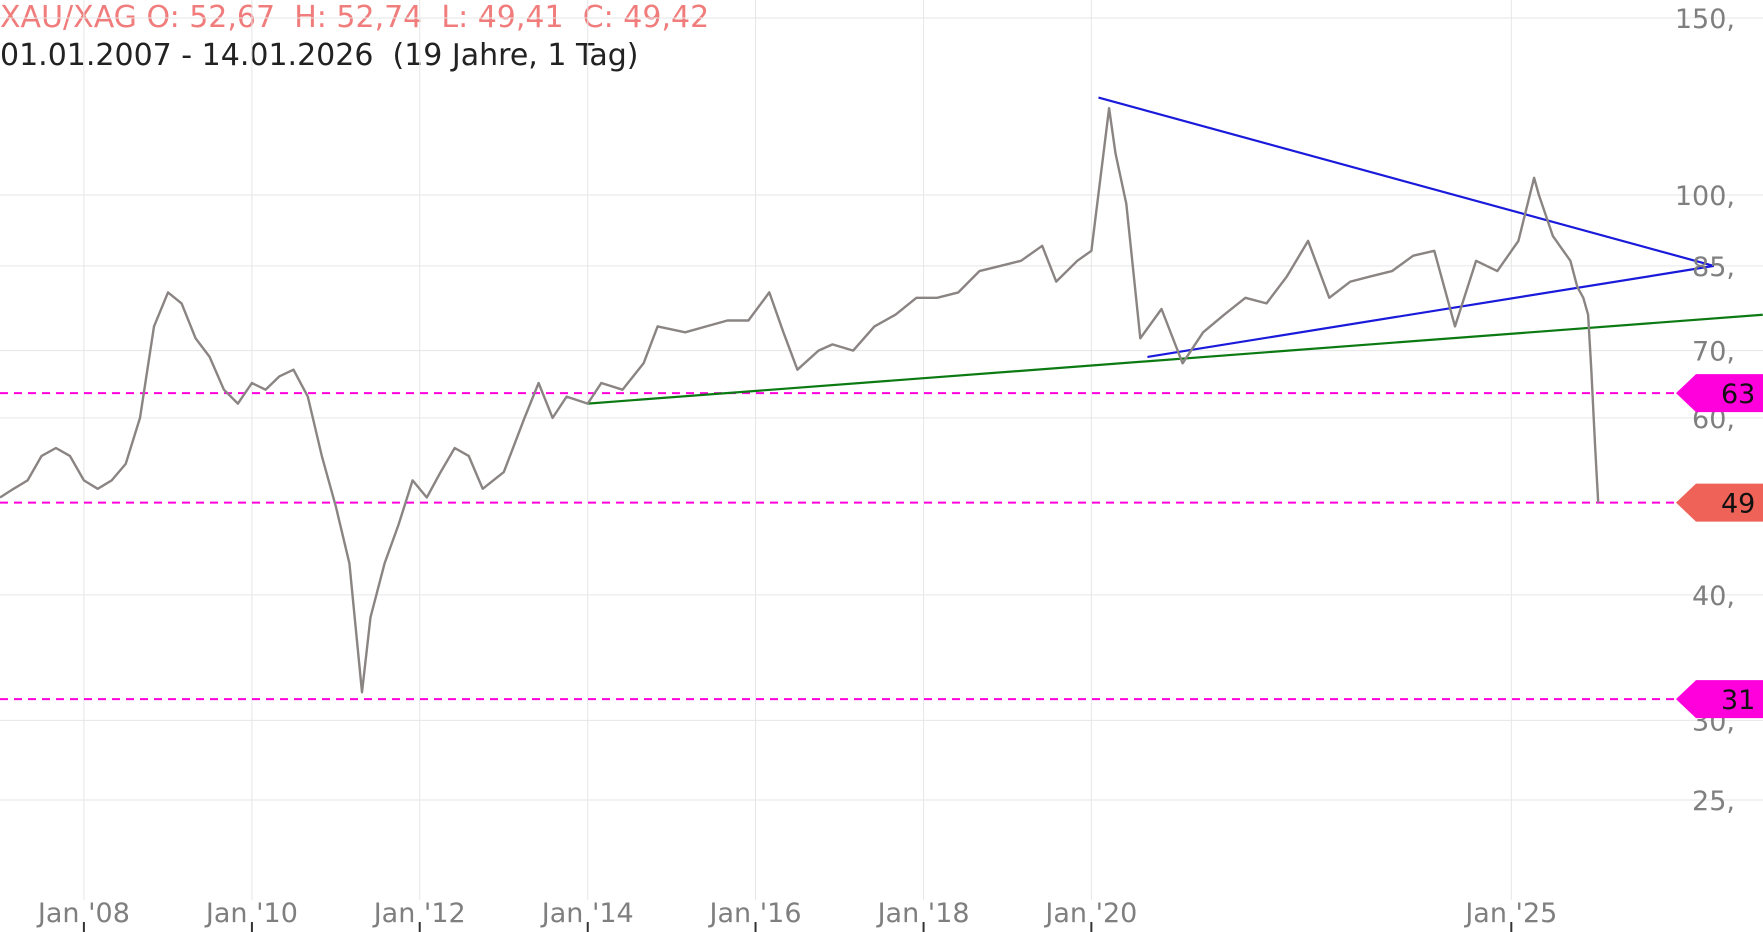  Describe the element at coordinates (1738, 700) in the screenshot. I see `price-marker-label: 31` at that location.